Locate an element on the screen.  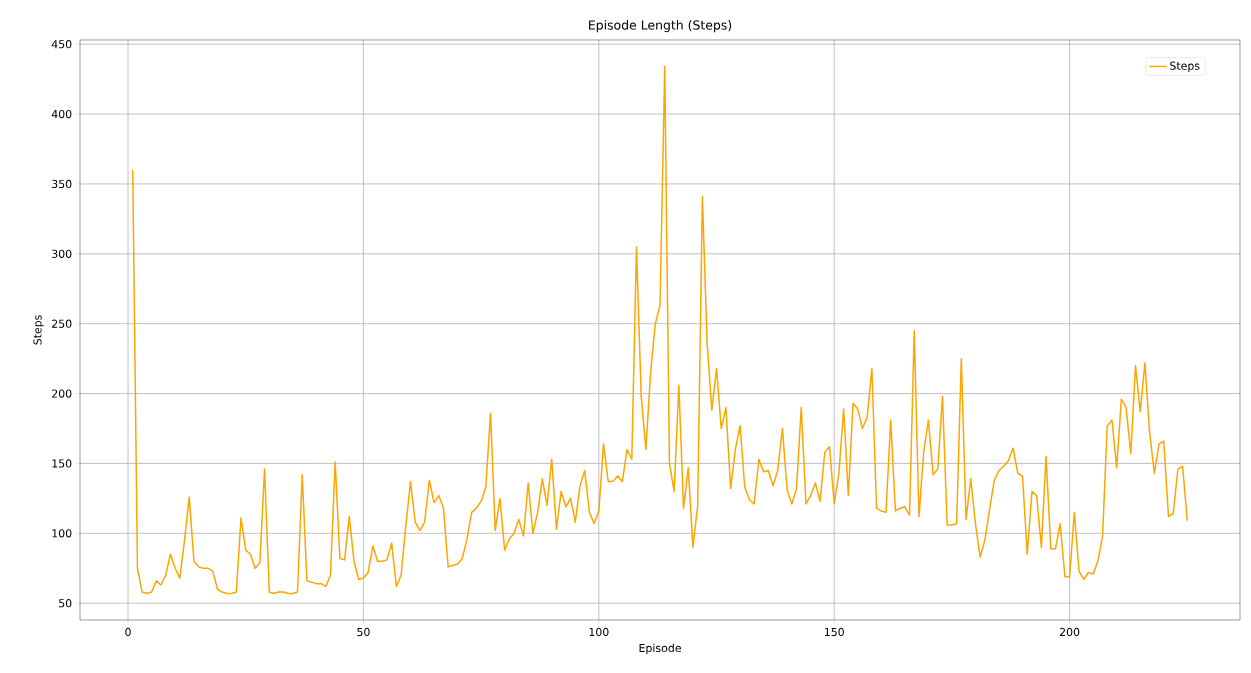
y-axis-title: Steps is located at coordinates (38, 330).